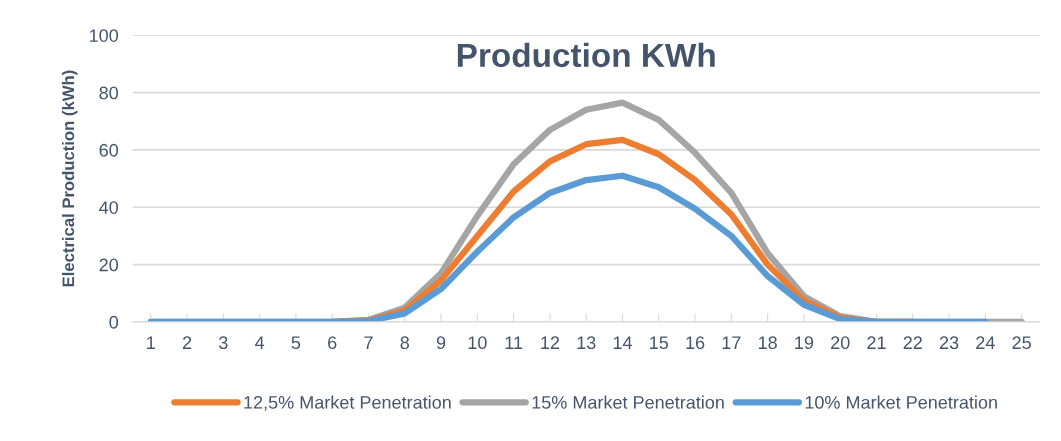 The width and height of the screenshot is (1061, 441). I want to click on x-tick-label: 25, so click(1021, 343).